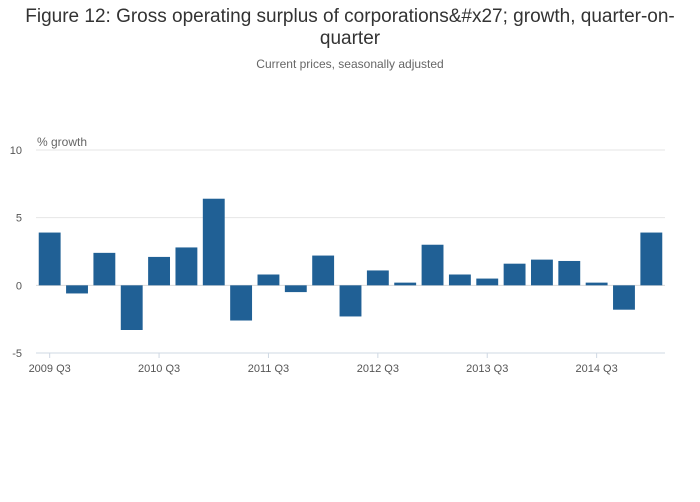 This screenshot has width=700, height=502. I want to click on y-tick-label: -5, so click(17, 354).